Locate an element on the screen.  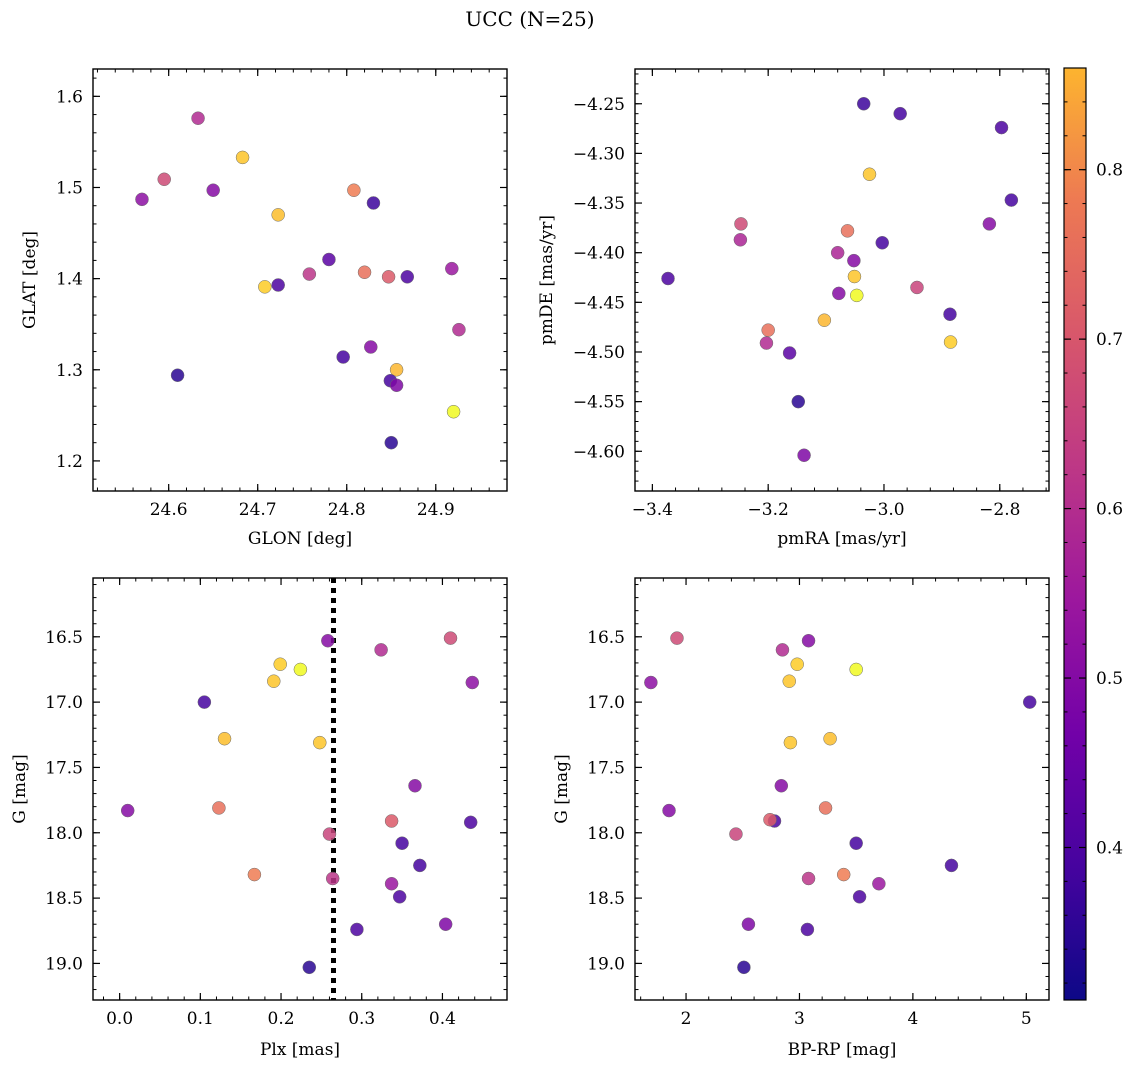
y-tick-label: −4.35 is located at coordinates (599, 204).